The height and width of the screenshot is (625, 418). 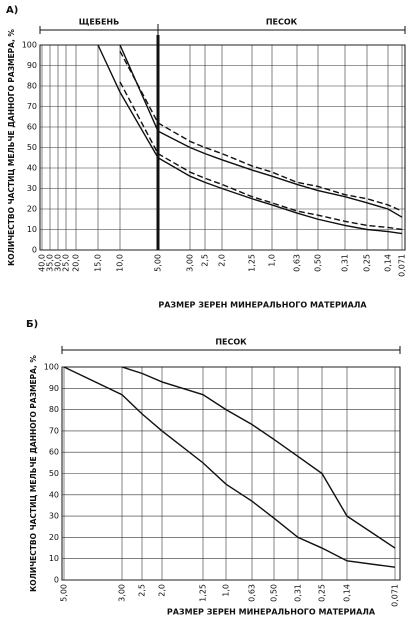 What do you see at coordinates (98, 263) in the screenshot?
I see `x-tick-label: 15,0` at bounding box center [98, 263].